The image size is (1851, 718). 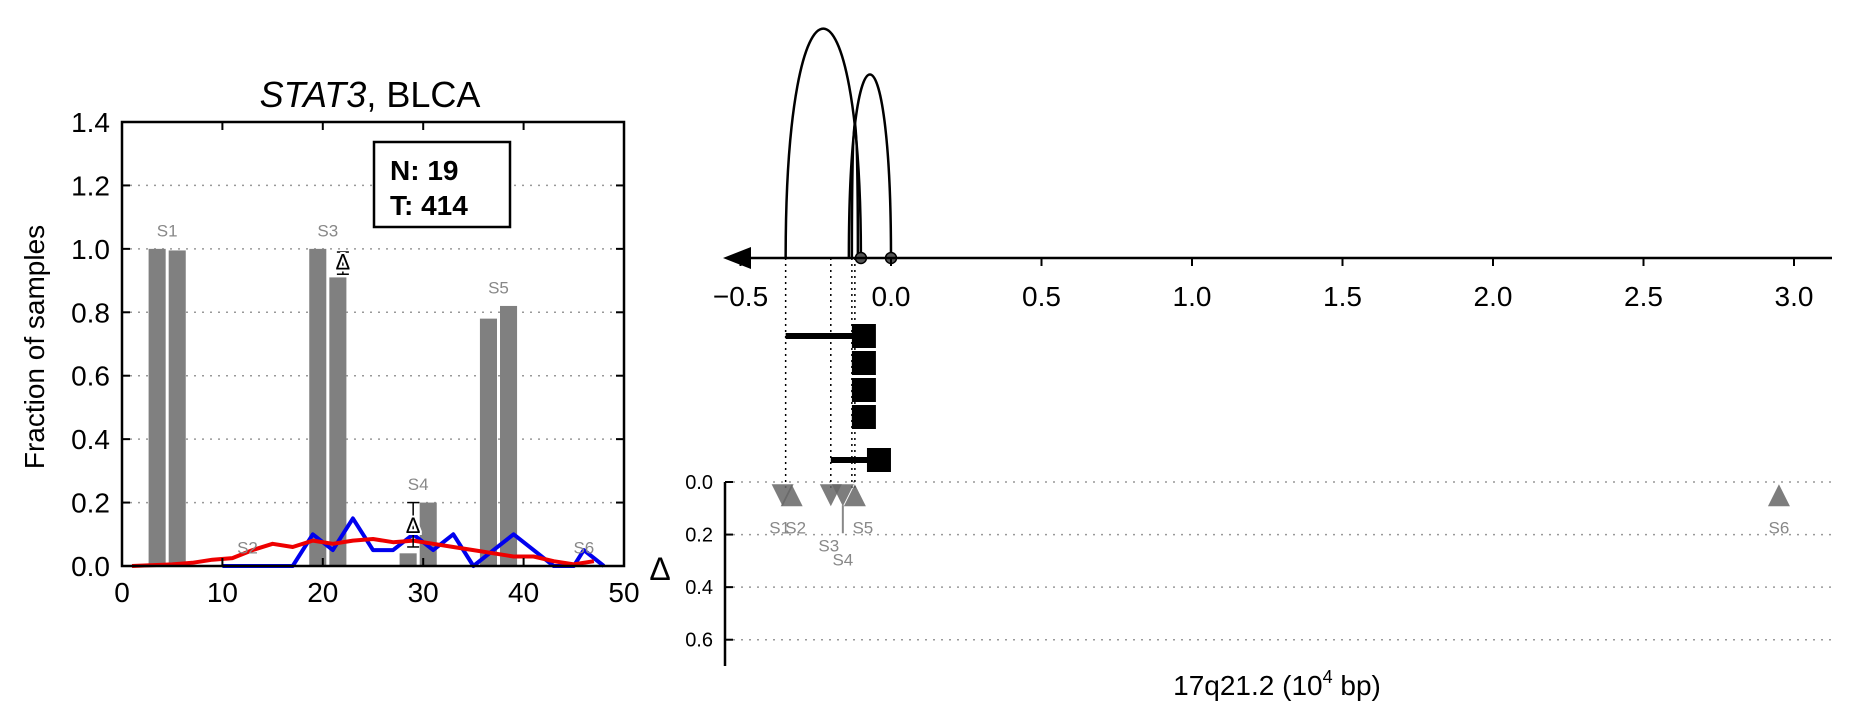 What do you see at coordinates (1493, 296) in the screenshot?
I see `genomic-xtick-label: 2.0` at bounding box center [1493, 296].